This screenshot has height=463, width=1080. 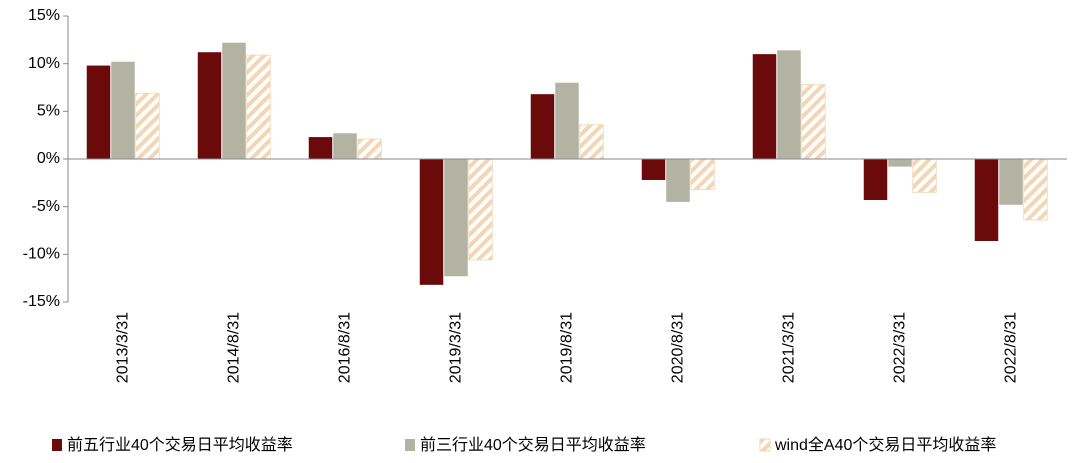 What do you see at coordinates (456, 347) in the screenshot?
I see `x-tick-label: 2019/3/31` at bounding box center [456, 347].